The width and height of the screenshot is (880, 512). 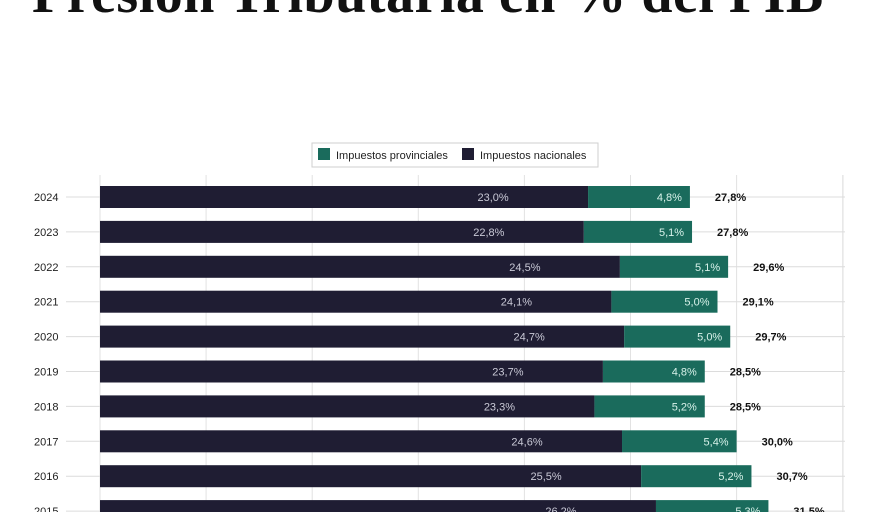 I want to click on legend-swatch-nacionales, so click(x=468, y=154).